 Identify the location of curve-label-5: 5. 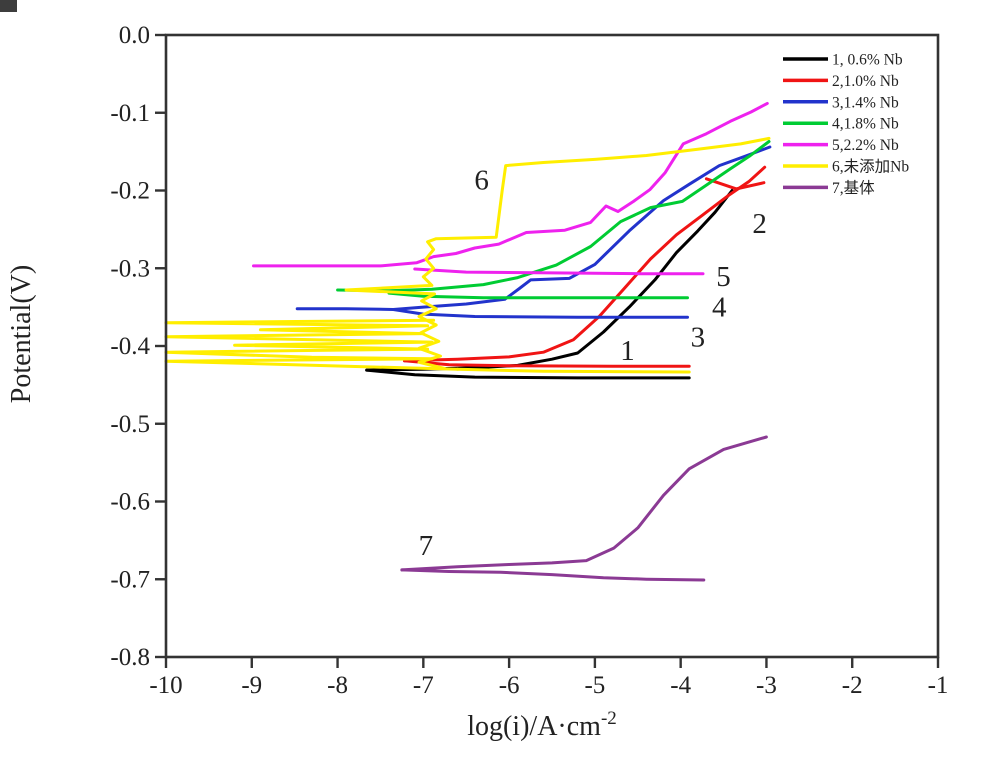
(723, 277).